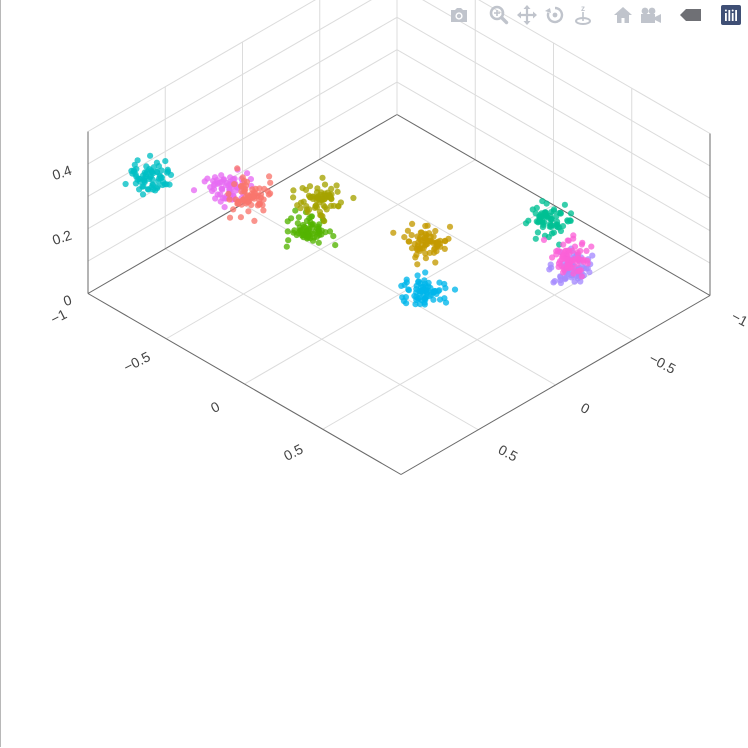 The image size is (748, 748). What do you see at coordinates (583, 15) in the screenshot?
I see `turntable-rotation-icon: z` at bounding box center [583, 15].